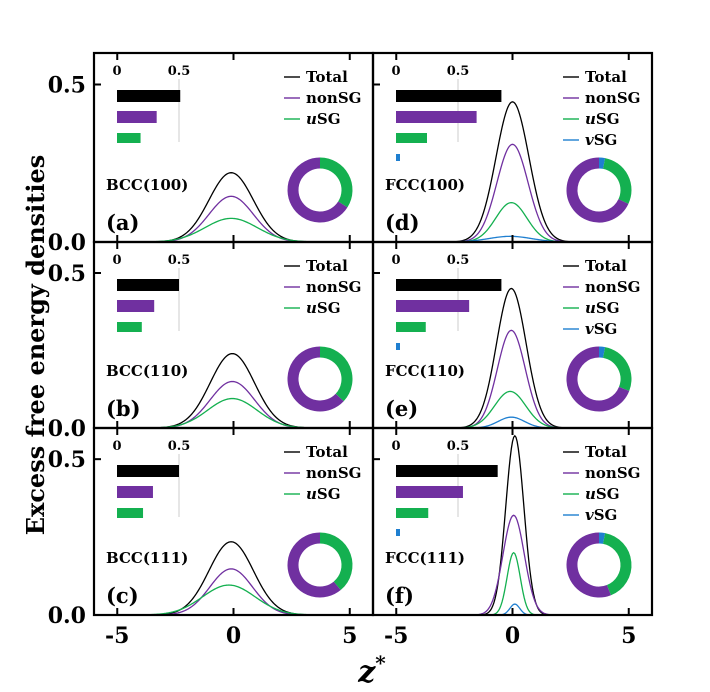  What do you see at coordinates (211, 341) in the screenshot?
I see `panel-b: 0.0 0.5 0 0.5 Total nonSG uSG BCC(110) (b)` at bounding box center [211, 341].